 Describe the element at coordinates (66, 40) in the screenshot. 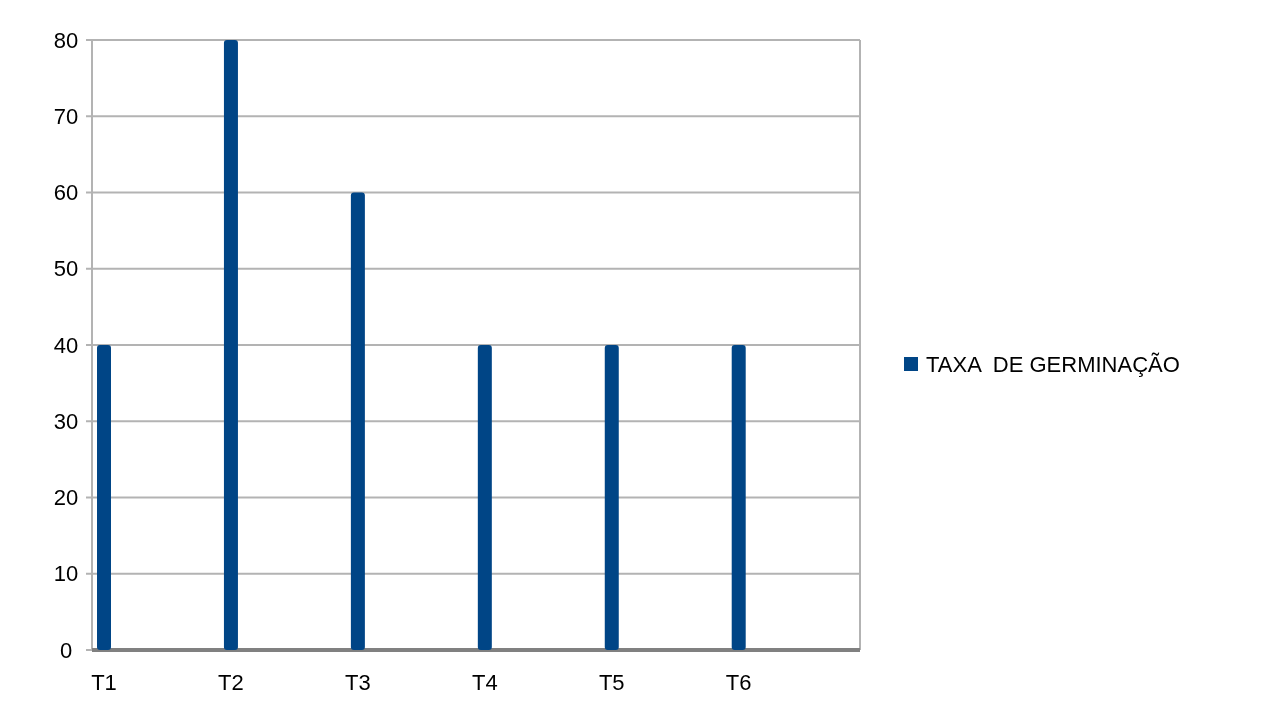

I see `y-tick-label: 80` at that location.